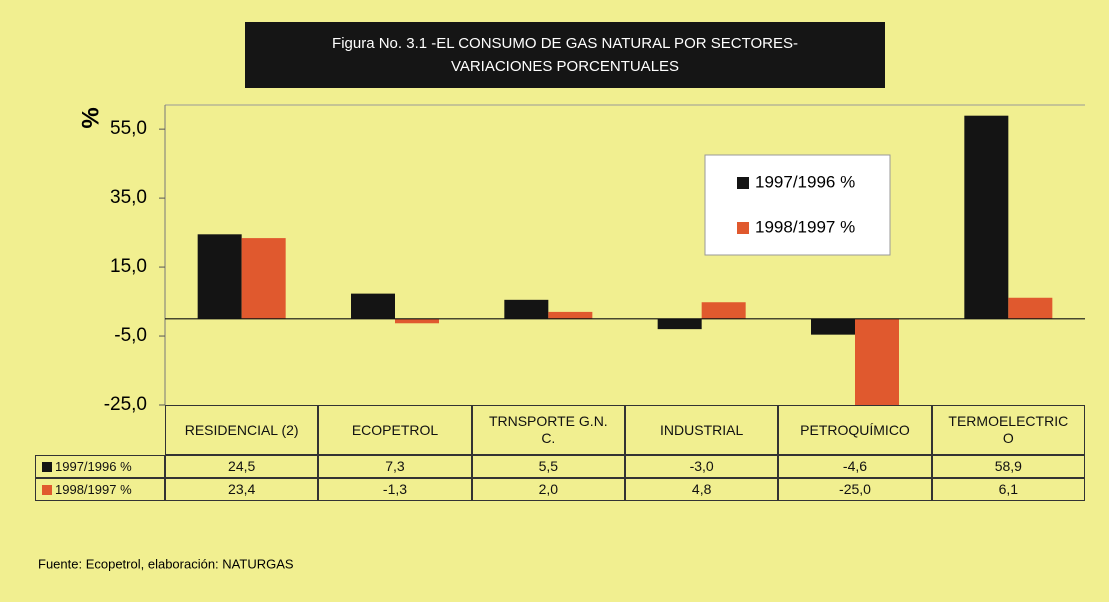  I want to click on table-series-label: 1997/1996 %, so click(100, 466).